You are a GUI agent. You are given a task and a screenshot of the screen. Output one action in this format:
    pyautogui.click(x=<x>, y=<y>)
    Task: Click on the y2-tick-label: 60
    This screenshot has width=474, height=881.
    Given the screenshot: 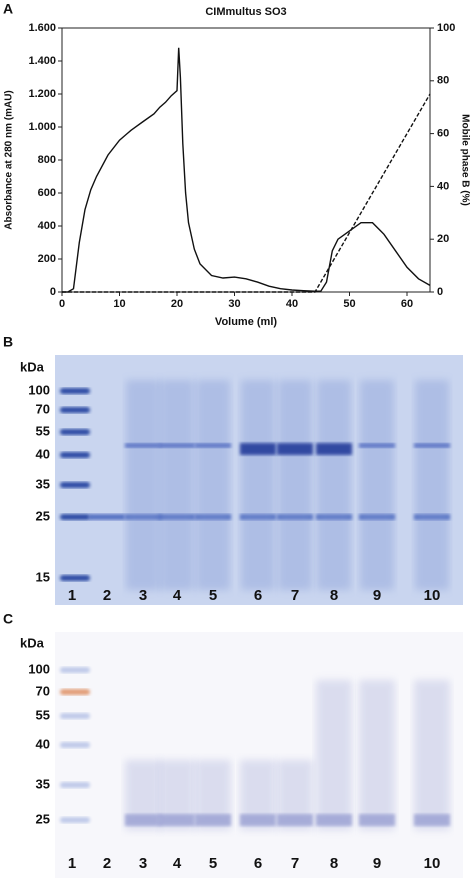 What is the action you would take?
    pyautogui.click(x=443, y=134)
    